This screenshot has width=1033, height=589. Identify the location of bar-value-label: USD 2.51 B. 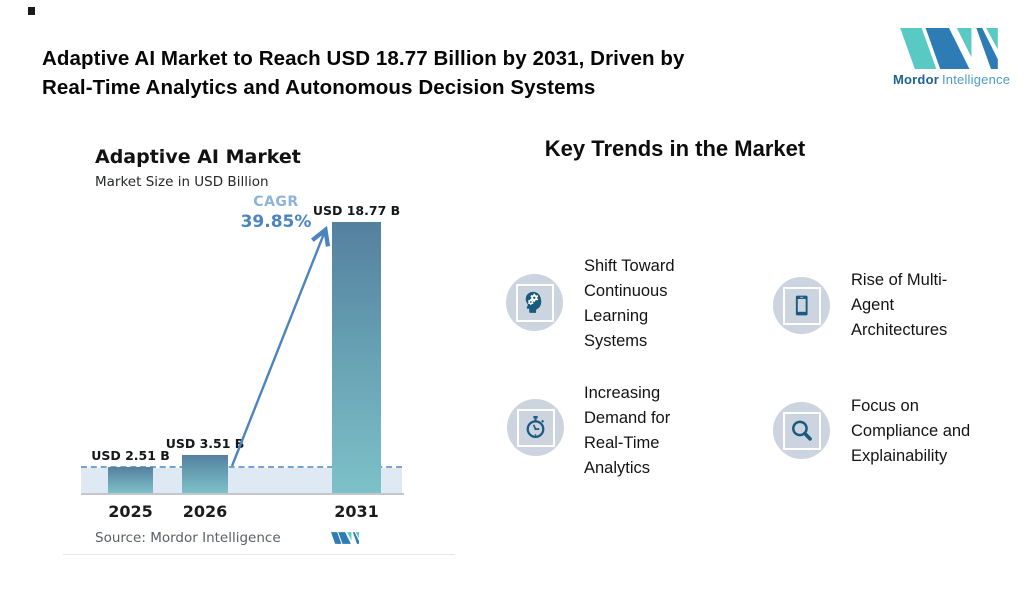
(130, 455).